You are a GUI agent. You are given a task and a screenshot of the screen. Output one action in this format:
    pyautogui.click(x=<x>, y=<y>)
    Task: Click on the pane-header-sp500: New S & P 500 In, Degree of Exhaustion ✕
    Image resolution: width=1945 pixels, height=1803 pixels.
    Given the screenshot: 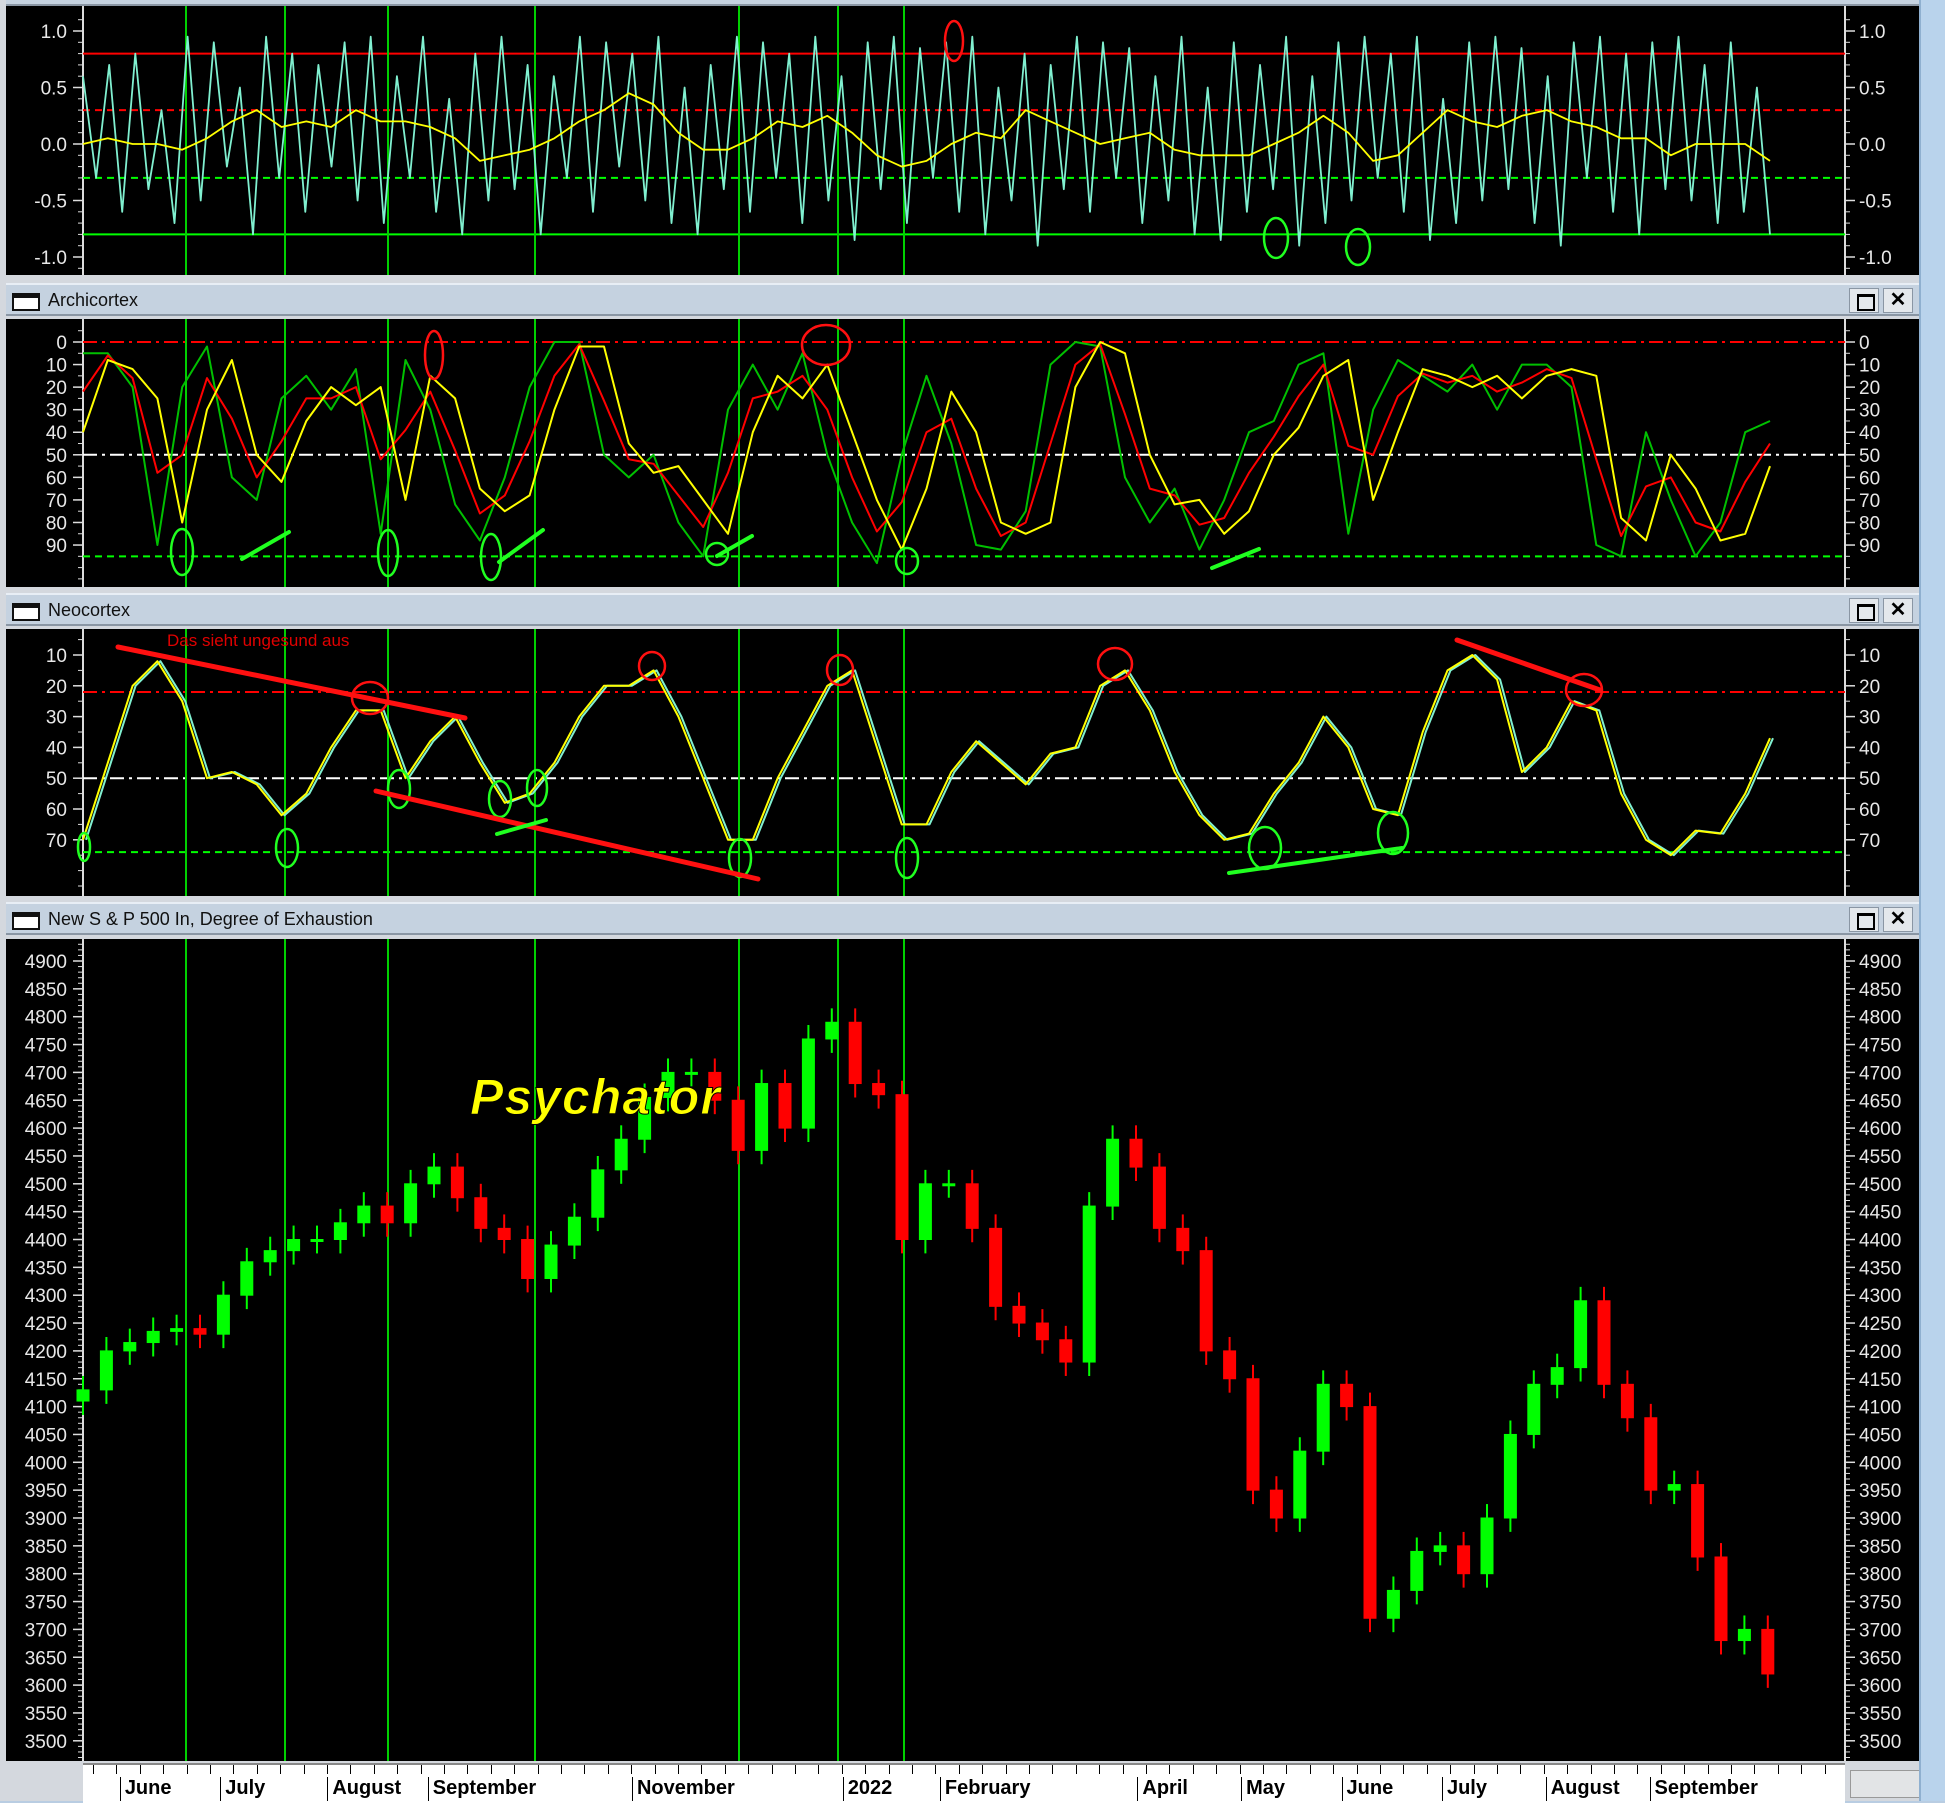 What is the action you would take?
    pyautogui.click(x=962, y=918)
    